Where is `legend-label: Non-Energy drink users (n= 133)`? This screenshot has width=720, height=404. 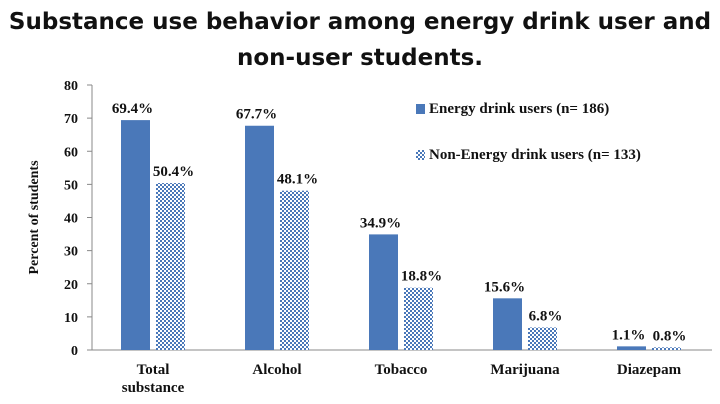
legend-label: Non-Energy drink users (n= 133) is located at coordinates (535, 155).